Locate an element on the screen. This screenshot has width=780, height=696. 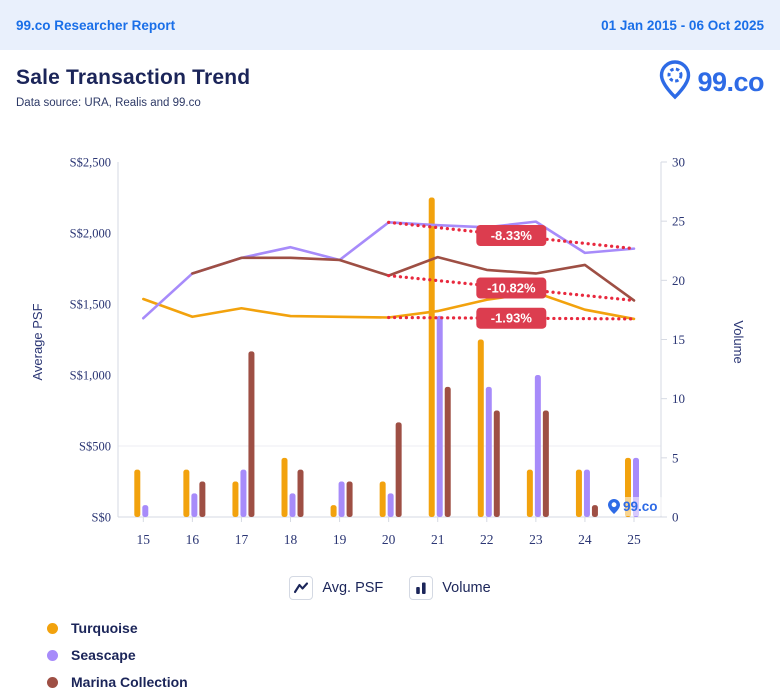
psf-line-turquoise is located at coordinates (389, 306).